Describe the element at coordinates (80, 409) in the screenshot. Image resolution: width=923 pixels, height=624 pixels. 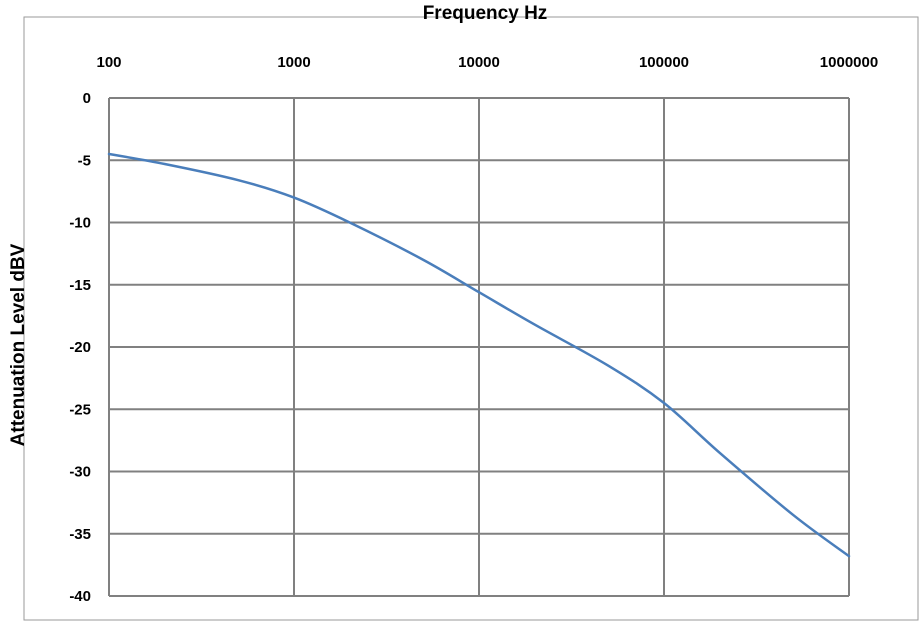
I see `y-tick-label: -25` at that location.